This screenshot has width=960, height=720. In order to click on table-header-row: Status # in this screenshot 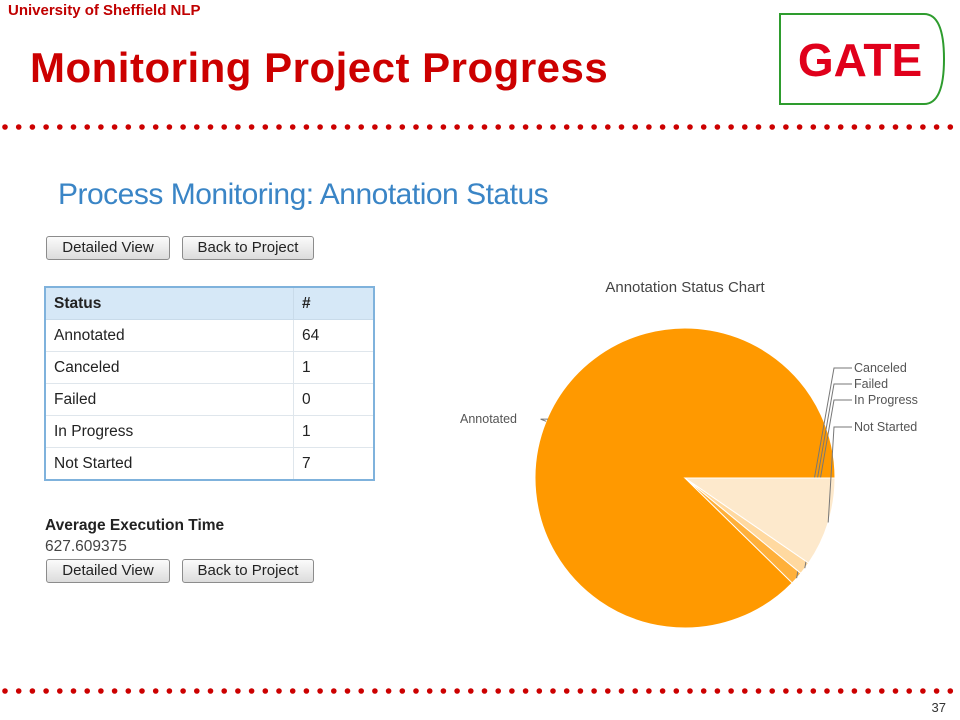, I will do `click(209, 303)`.